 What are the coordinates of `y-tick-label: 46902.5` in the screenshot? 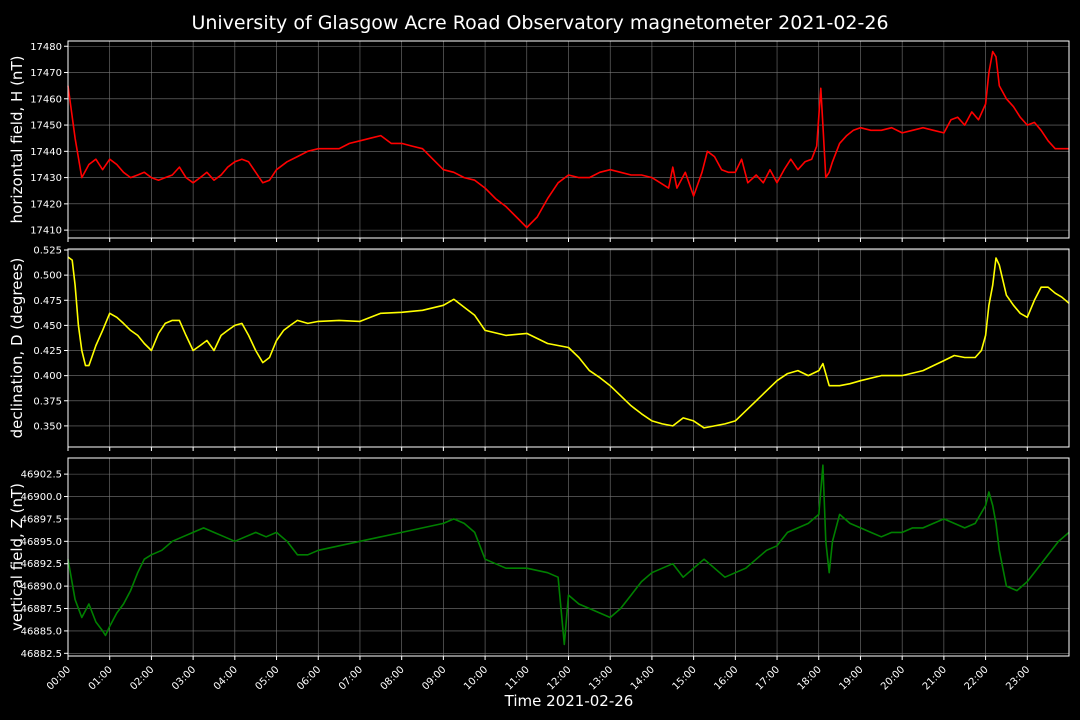 It's located at (41, 475).